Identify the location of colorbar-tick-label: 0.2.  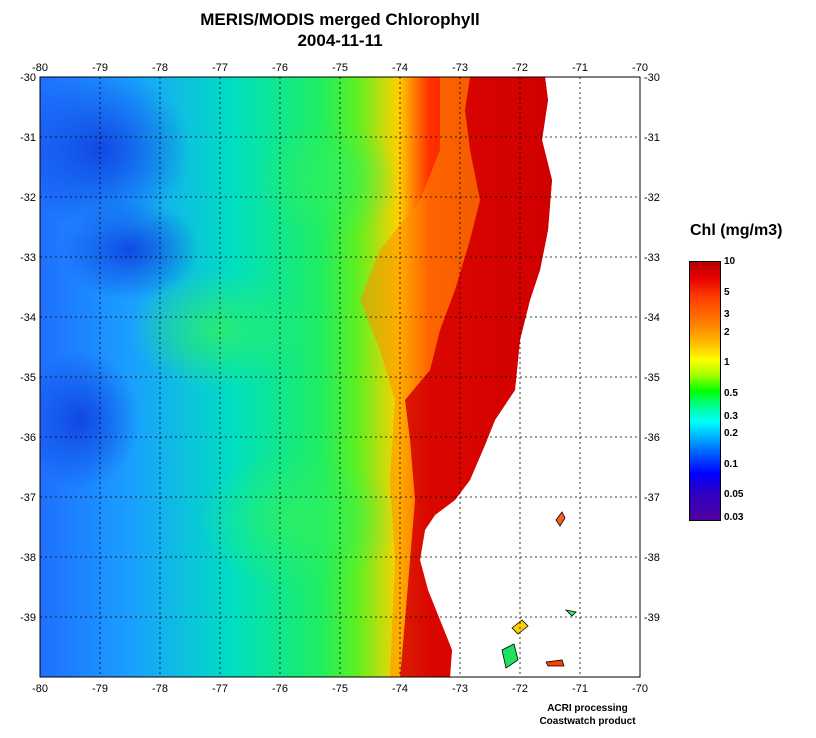
(731, 434).